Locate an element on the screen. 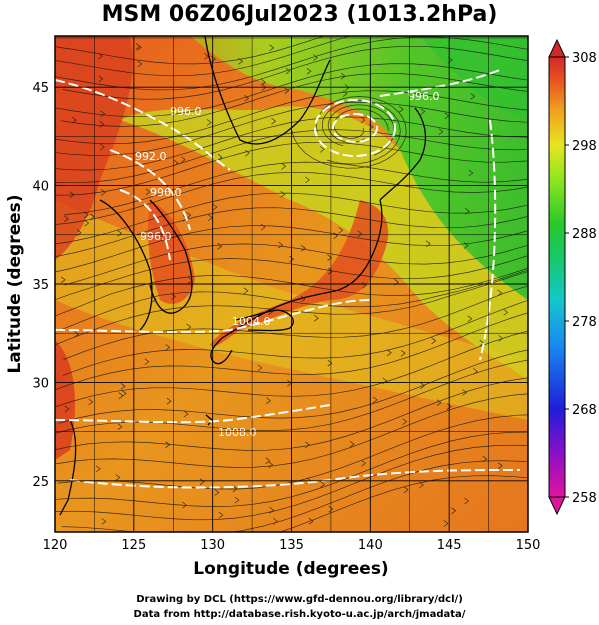  colorbar-tick-label: 308 is located at coordinates (584, 58).